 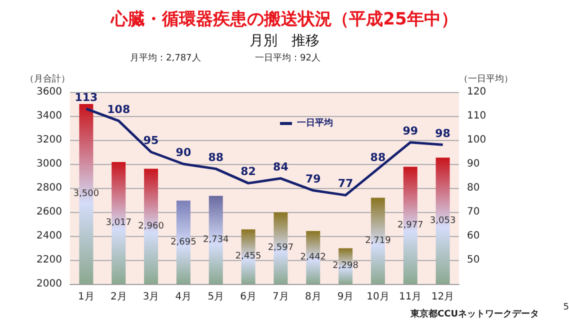 I want to click on y-tick-label: 3600, so click(x=49, y=92).